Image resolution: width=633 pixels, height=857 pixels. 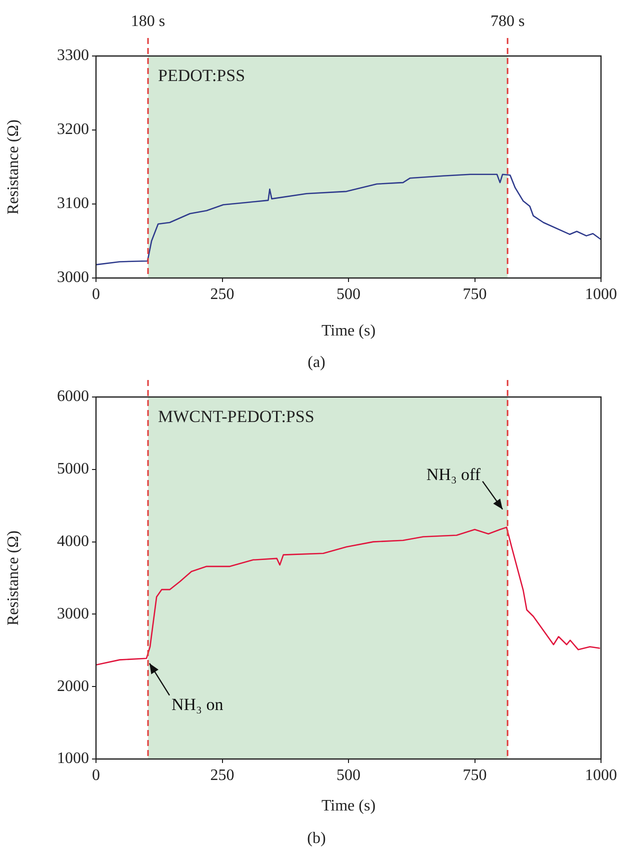 What do you see at coordinates (316, 839) in the screenshot?
I see `text: (b)` at bounding box center [316, 839].